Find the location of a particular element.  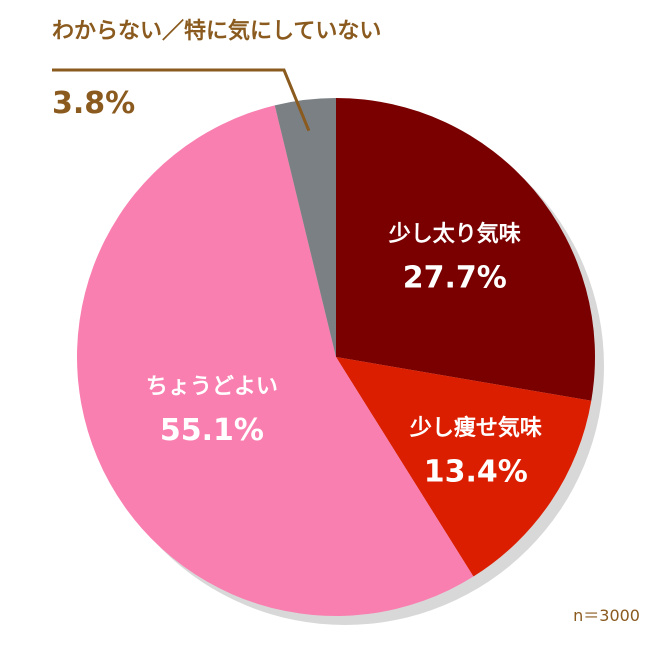

slice-value-1: 27.7% is located at coordinates (455, 277).